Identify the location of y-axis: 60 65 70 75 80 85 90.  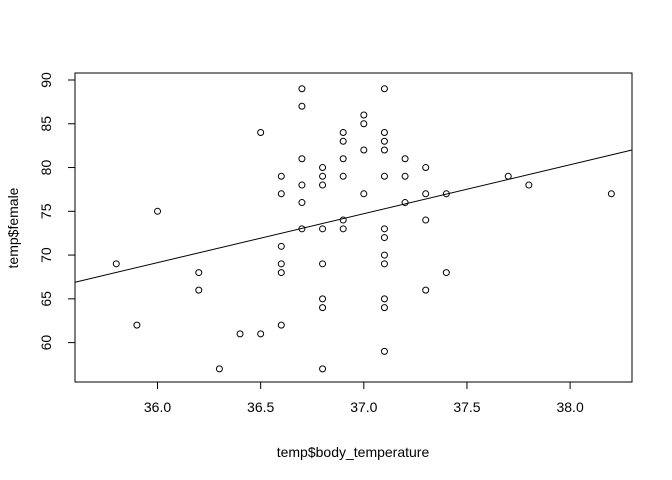
(57, 211).